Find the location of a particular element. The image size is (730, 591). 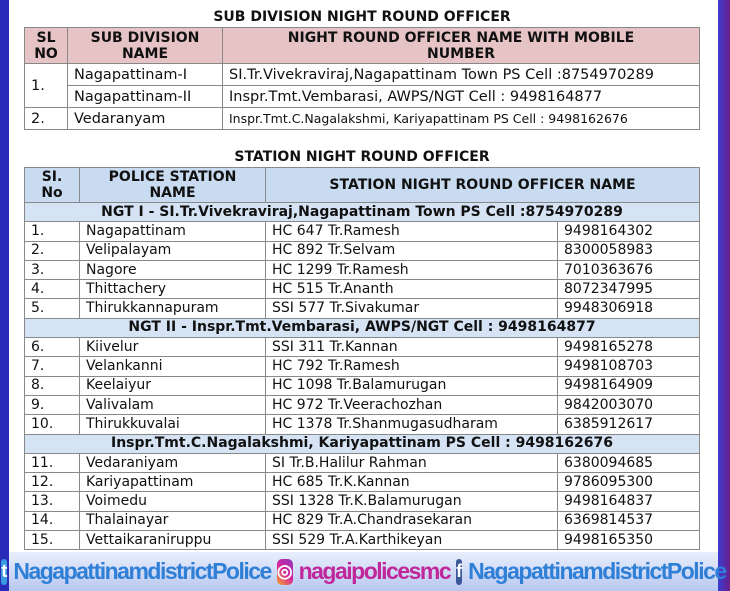

station-cell: Nagapattinam is located at coordinates (172, 231).